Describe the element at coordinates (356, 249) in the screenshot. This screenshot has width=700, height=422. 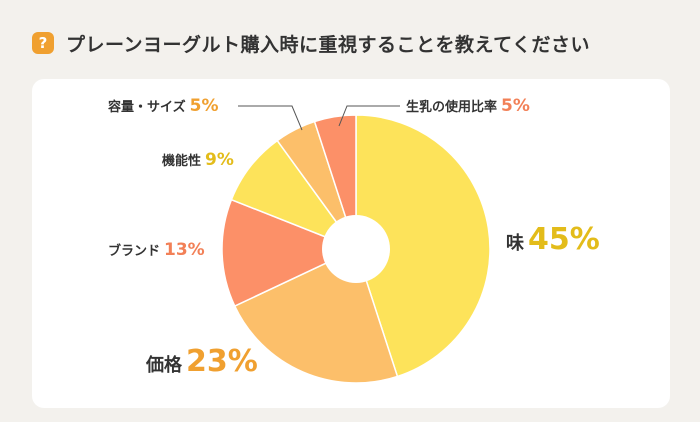
I see `donut-hole` at that location.